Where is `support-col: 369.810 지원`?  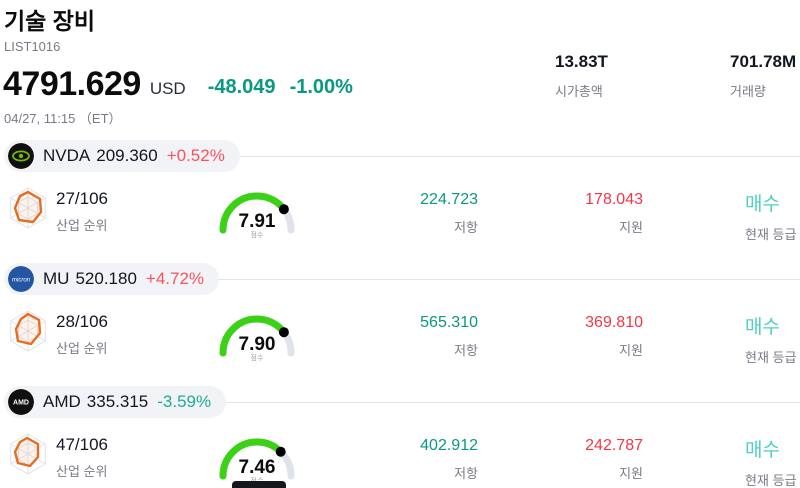
support-col: 369.810 지원 is located at coordinates (593, 336).